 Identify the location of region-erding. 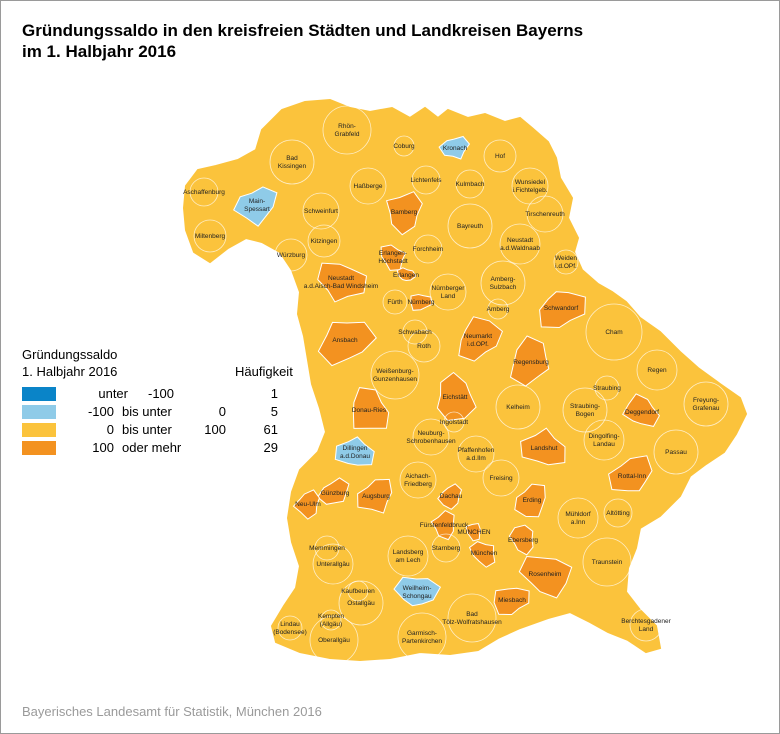
(530, 500).